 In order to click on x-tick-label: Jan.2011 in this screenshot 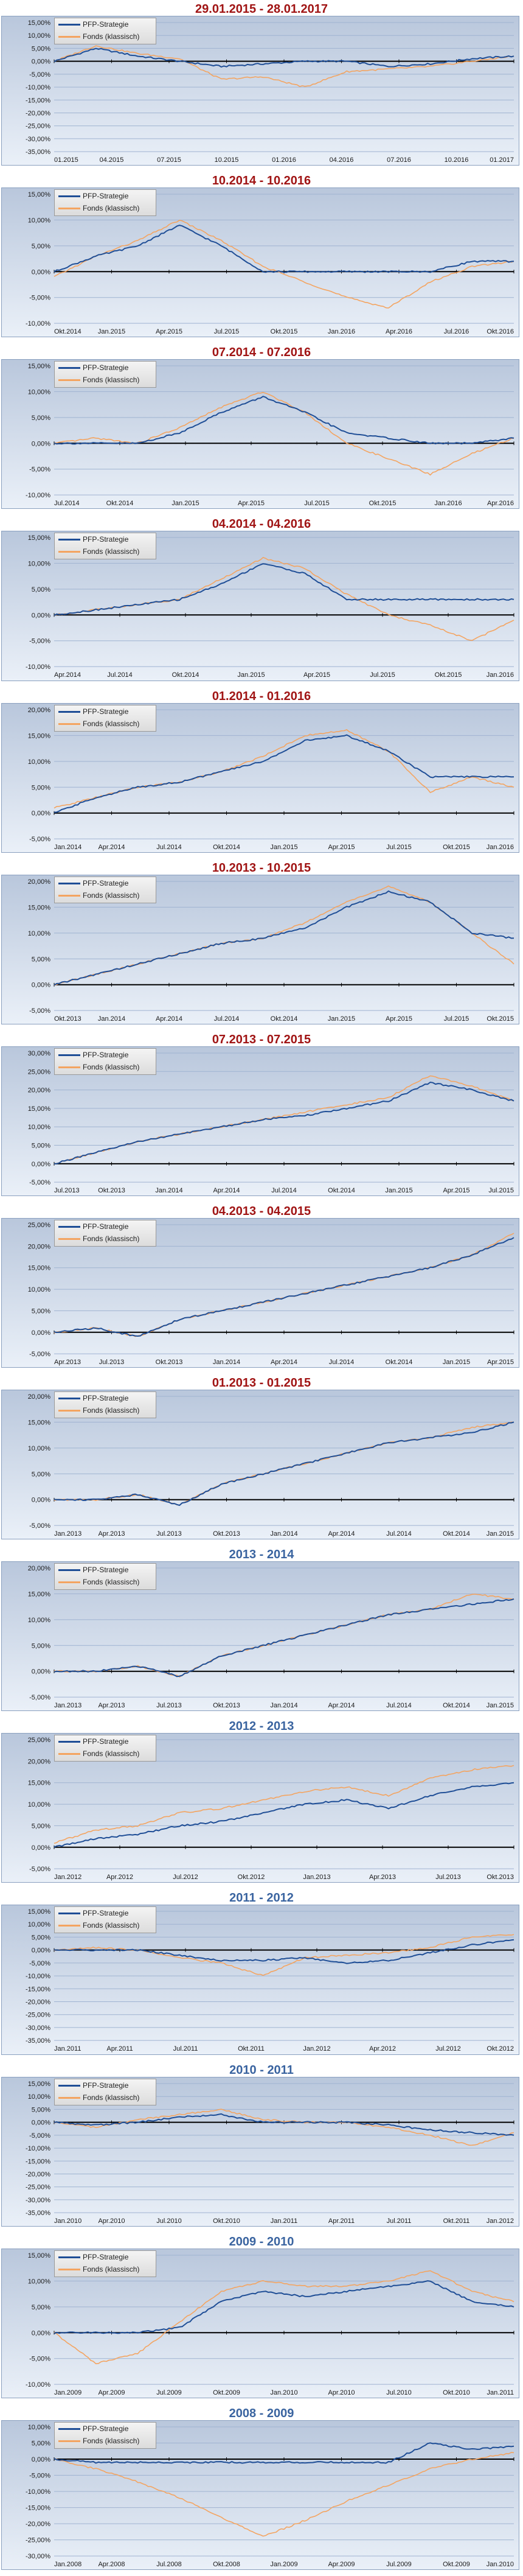, I will do `click(500, 2392)`.